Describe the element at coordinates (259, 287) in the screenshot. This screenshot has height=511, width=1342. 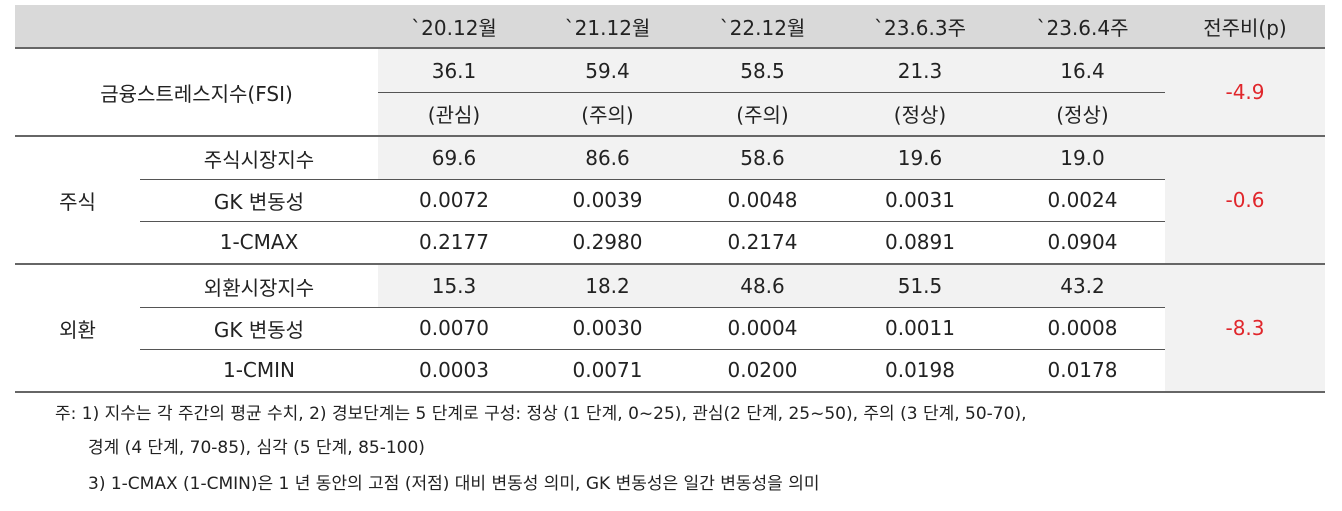
I see `row-label: 외환시장지수` at that location.